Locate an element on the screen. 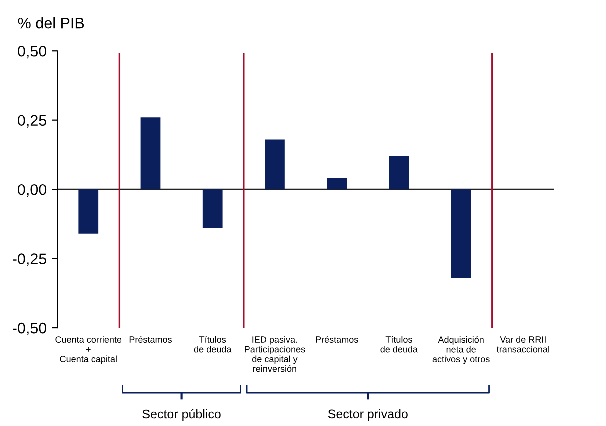  y-tick-label: 0,50 is located at coordinates (32, 52).